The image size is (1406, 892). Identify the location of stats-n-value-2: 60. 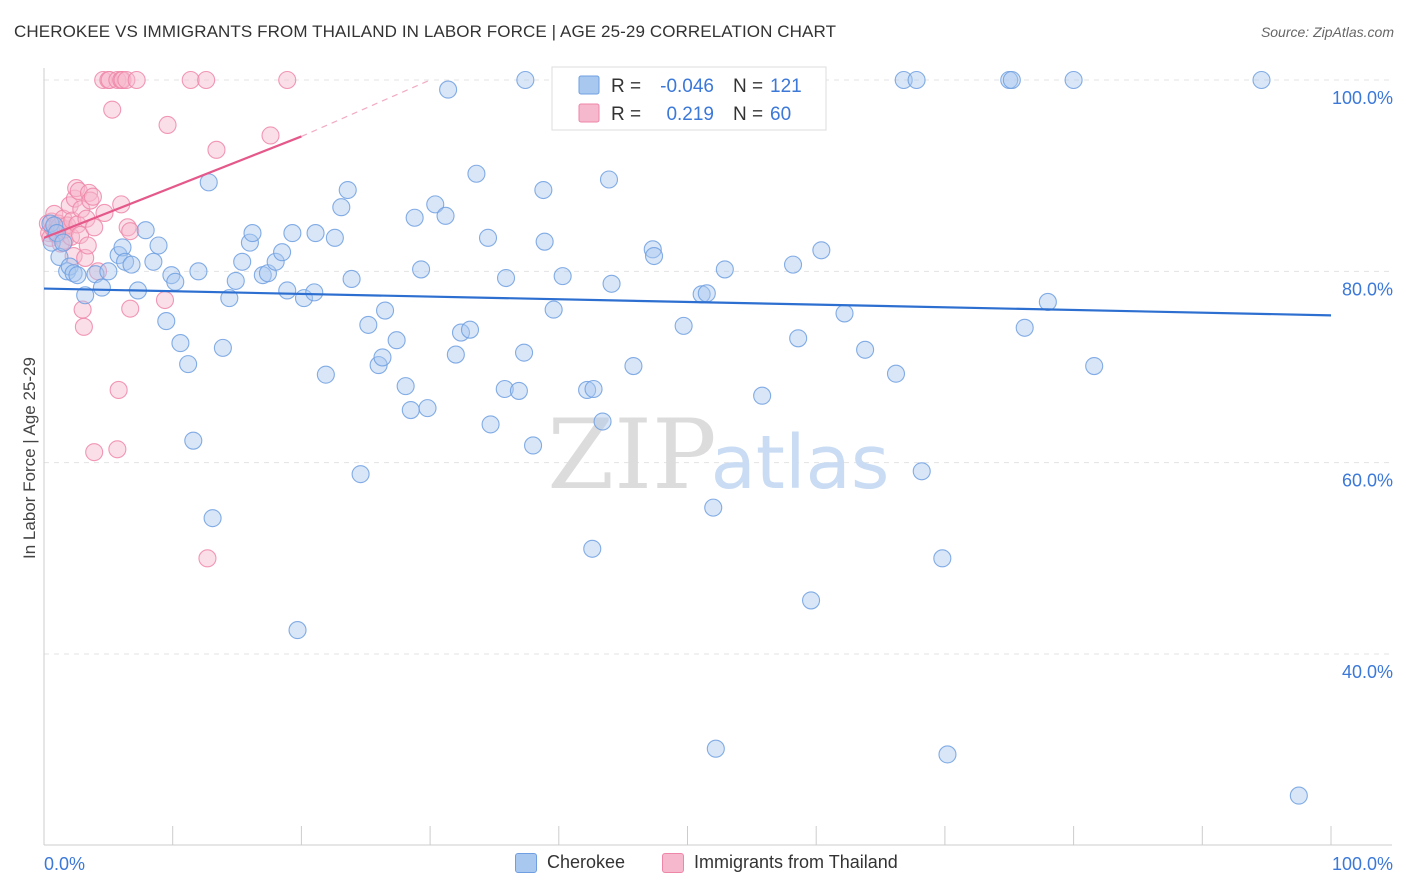
(780, 114).